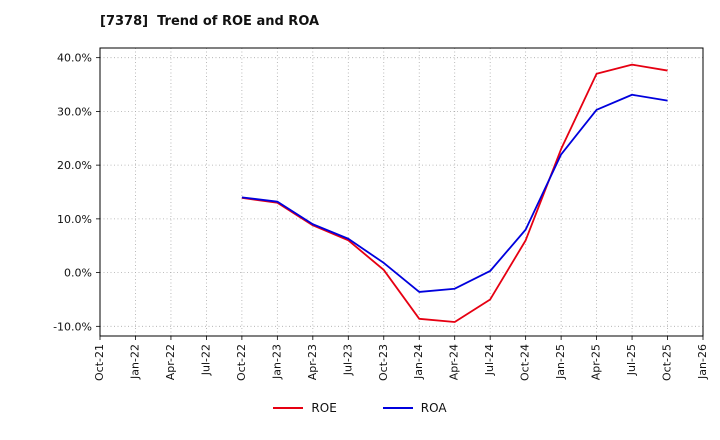 The image size is (720, 440). What do you see at coordinates (72, 326) in the screenshot?
I see `y-tick-label: -10.0%` at bounding box center [72, 326].